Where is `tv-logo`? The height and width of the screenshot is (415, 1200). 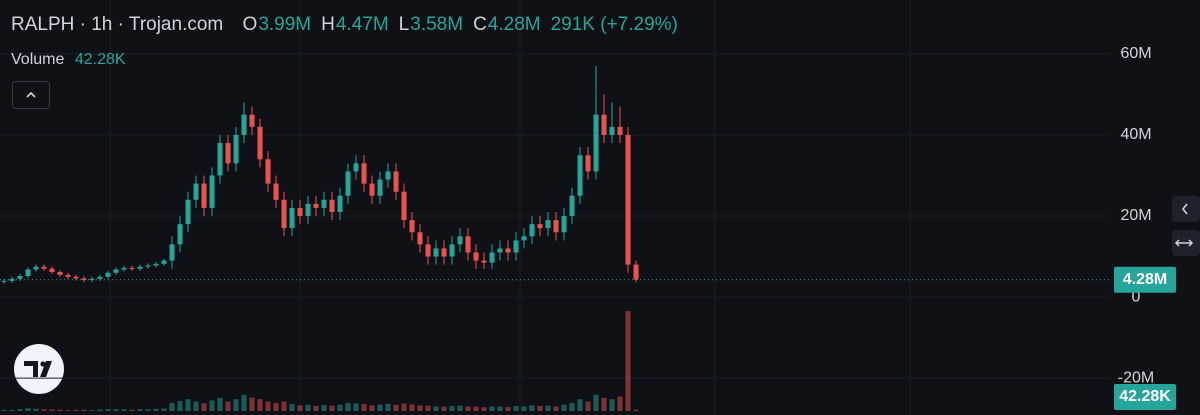 tv-logo is located at coordinates (39, 369).